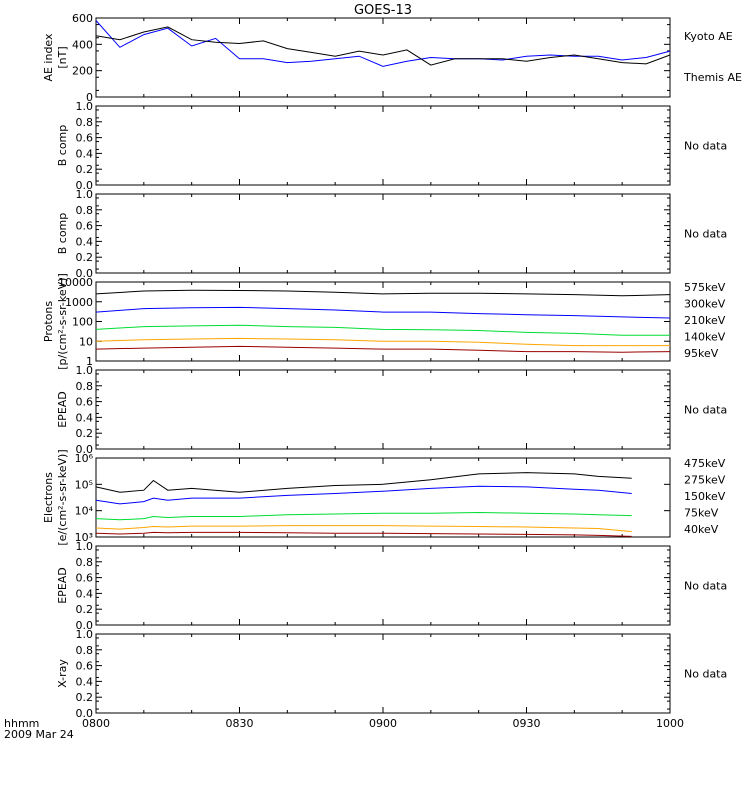 The height and width of the screenshot is (800, 750). Describe the element at coordinates (382, 342) in the screenshot. I see `series-line-300kev` at that location.